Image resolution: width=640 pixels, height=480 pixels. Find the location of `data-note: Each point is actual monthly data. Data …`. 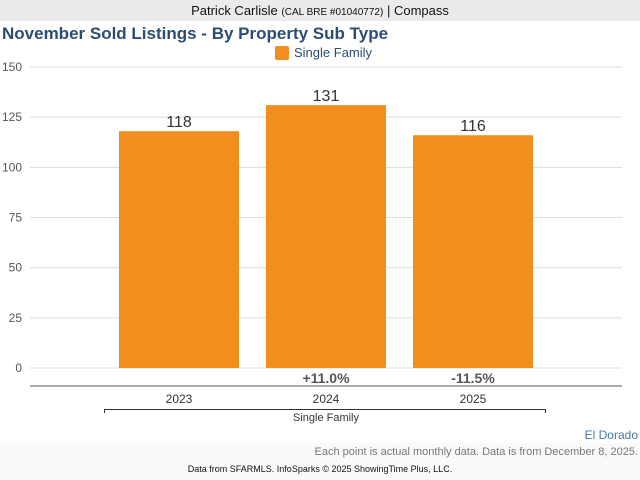

data-note: Each point is actual monthly data. Data … is located at coordinates (476, 452).